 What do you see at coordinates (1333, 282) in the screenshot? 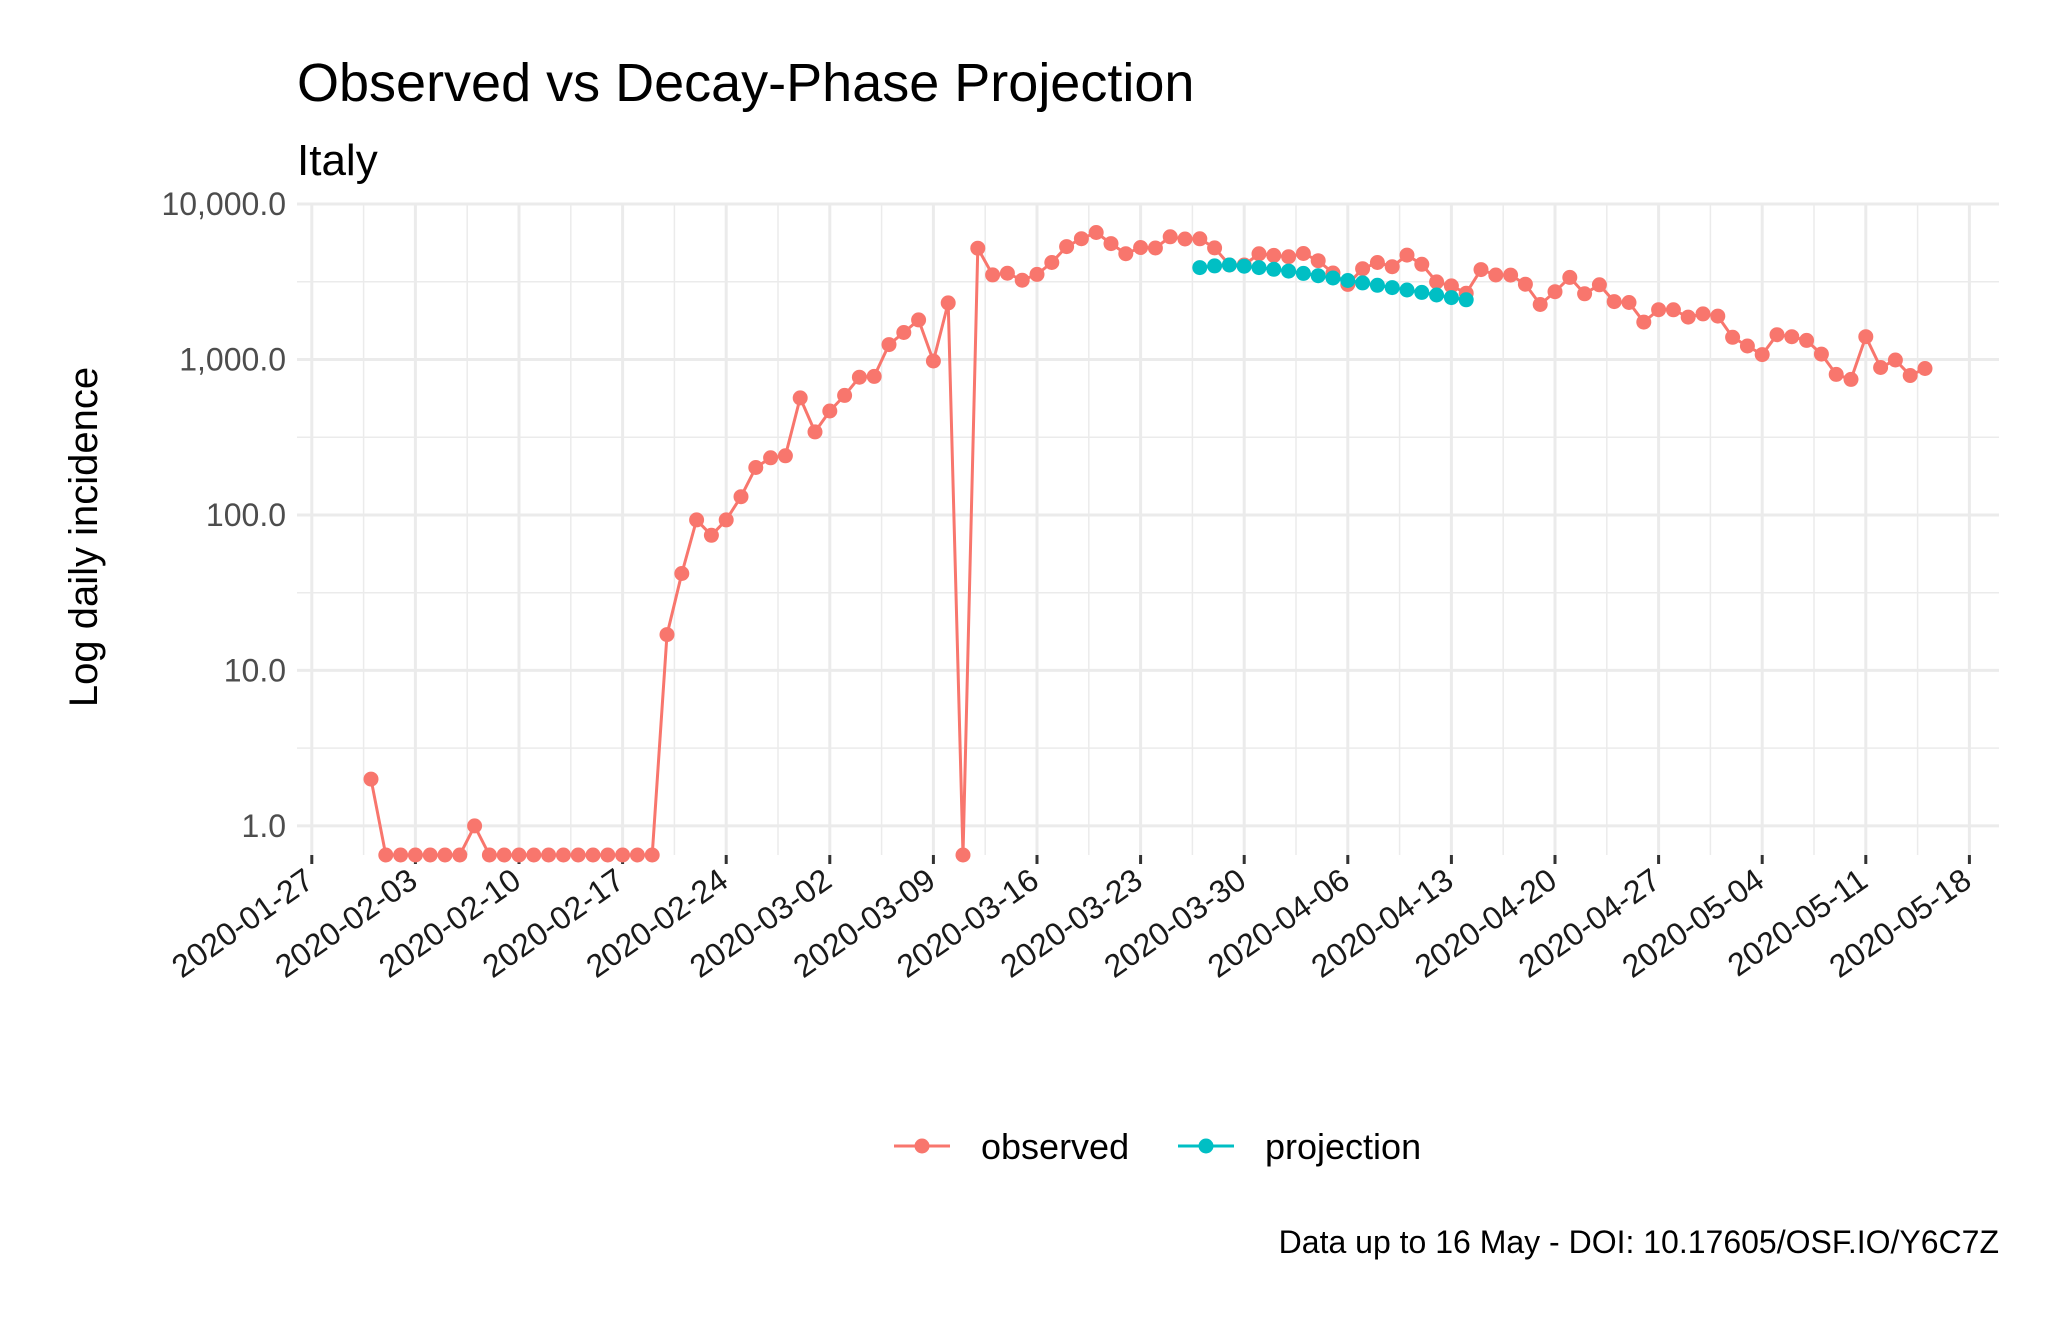
I see `series-projection` at bounding box center [1333, 282].